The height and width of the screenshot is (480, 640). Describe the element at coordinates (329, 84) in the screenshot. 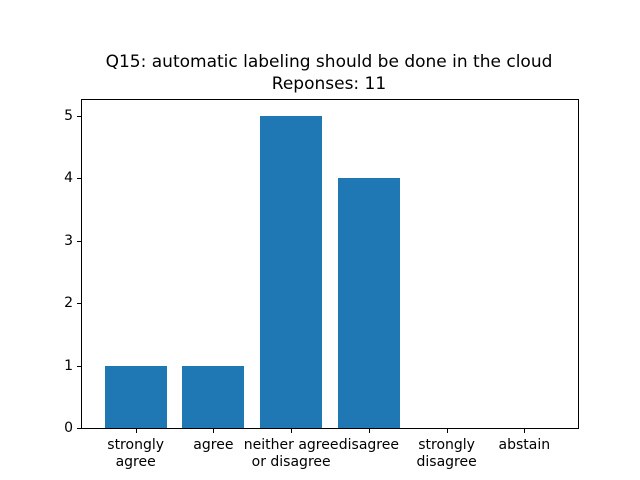

I see `chart-subtitle: Reponses: 11` at that location.